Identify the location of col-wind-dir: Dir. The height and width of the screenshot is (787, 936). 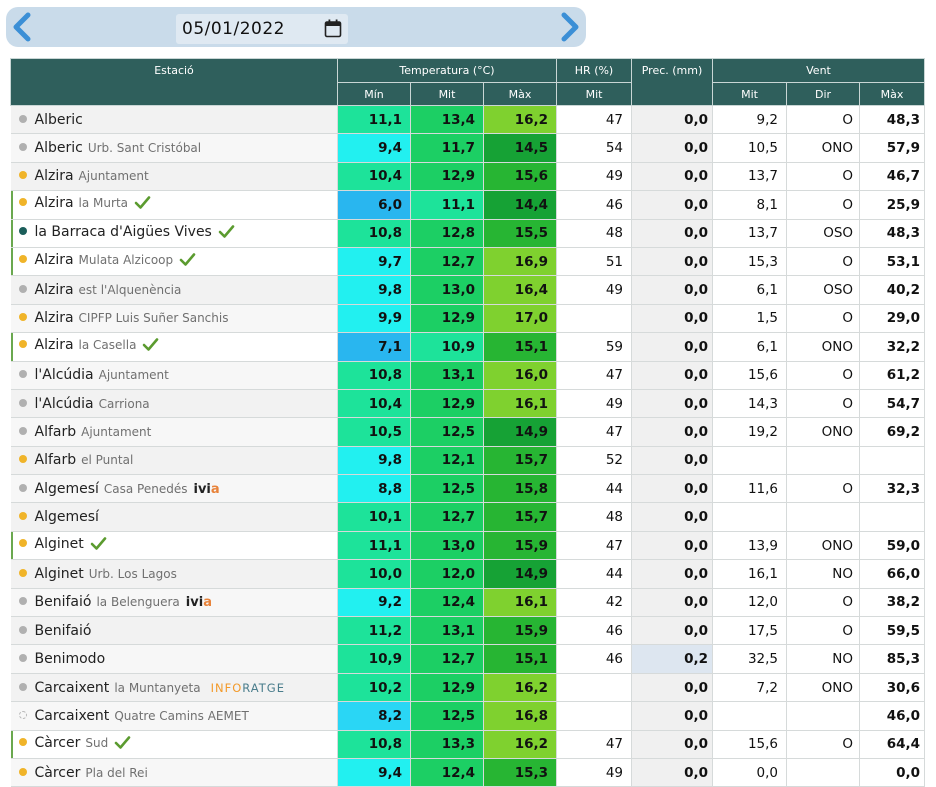
(823, 94).